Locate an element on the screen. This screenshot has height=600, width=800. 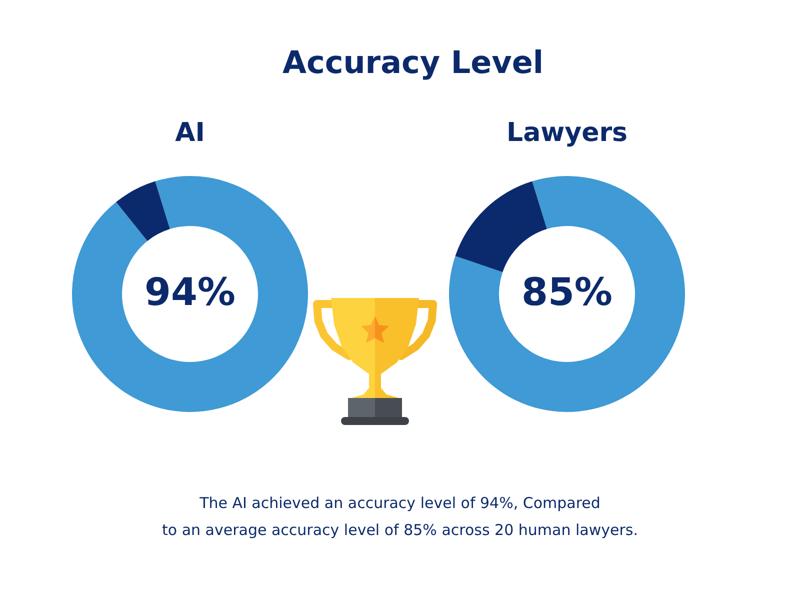
chart-title: AI is located at coordinates (190, 133).